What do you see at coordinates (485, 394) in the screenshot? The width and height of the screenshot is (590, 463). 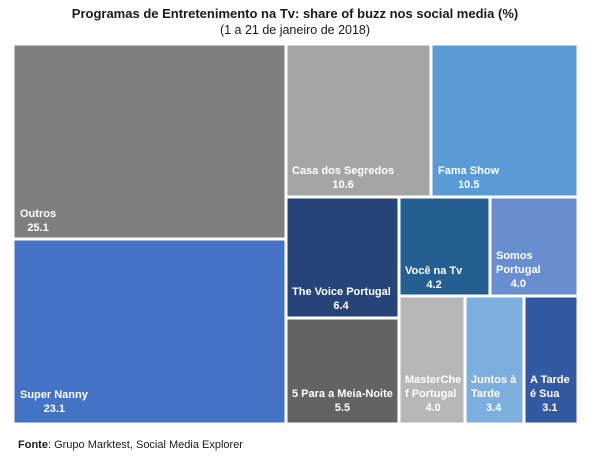 I see `tile-label-juntos-a-tarde-line2: Tarde` at bounding box center [485, 394].